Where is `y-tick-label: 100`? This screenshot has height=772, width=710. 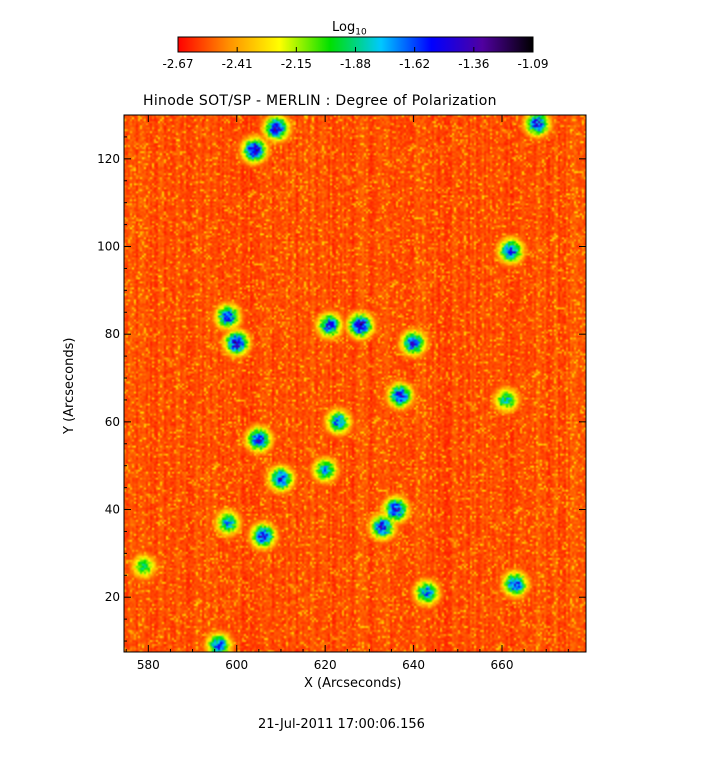 y-tick-label: 100 is located at coordinates (108, 247).